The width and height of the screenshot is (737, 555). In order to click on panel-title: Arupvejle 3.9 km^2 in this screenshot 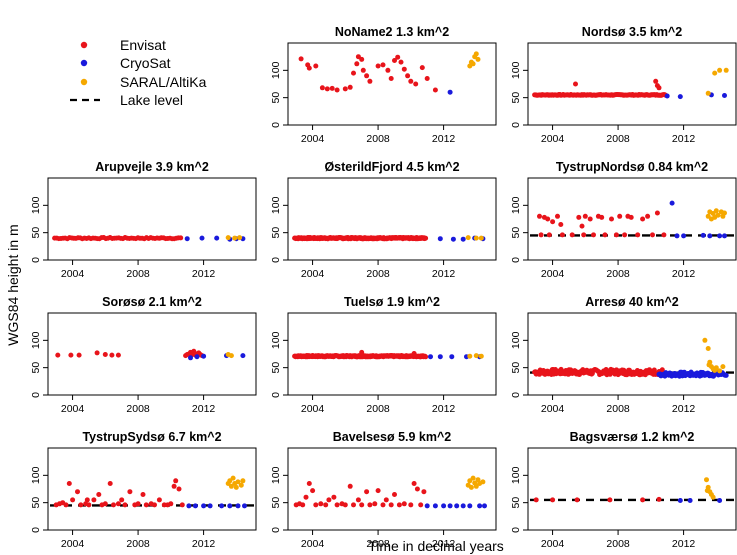, I will do `click(152, 167)`.